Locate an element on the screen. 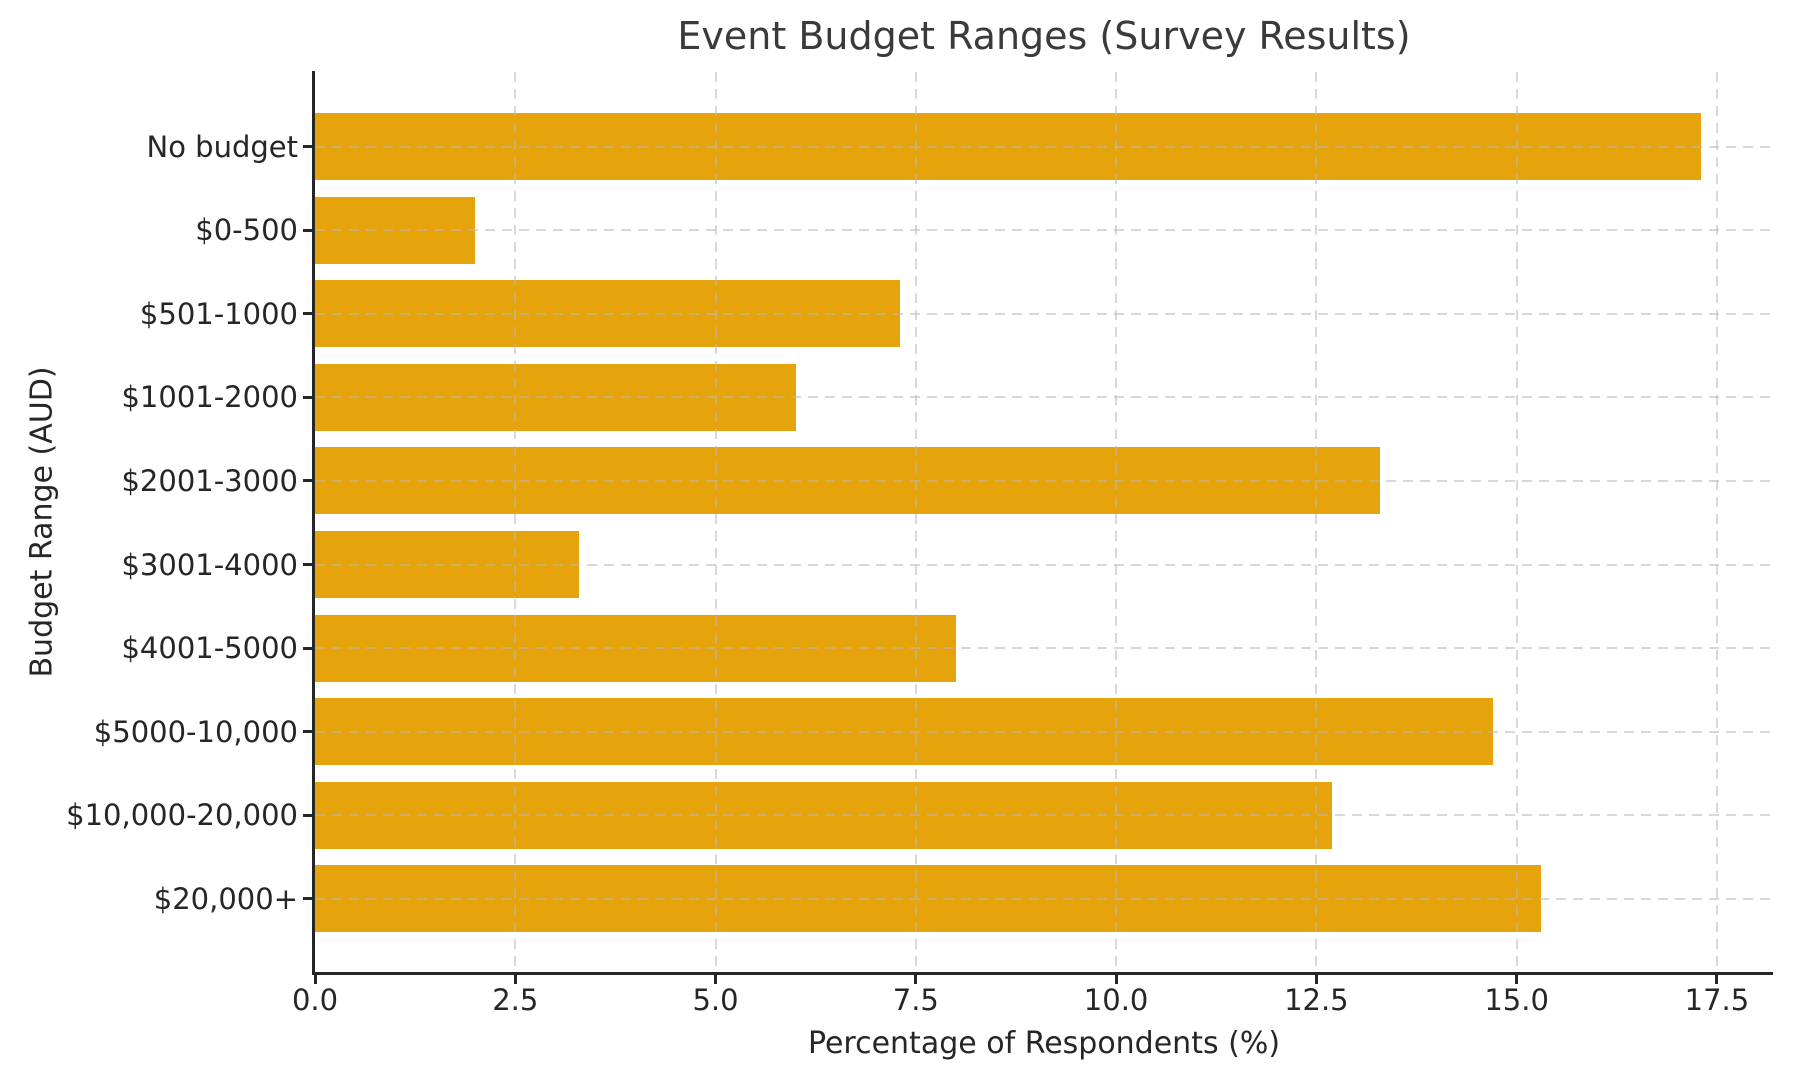 The image size is (1800, 1080). x-tick-label: 15.0 is located at coordinates (1516, 1000).